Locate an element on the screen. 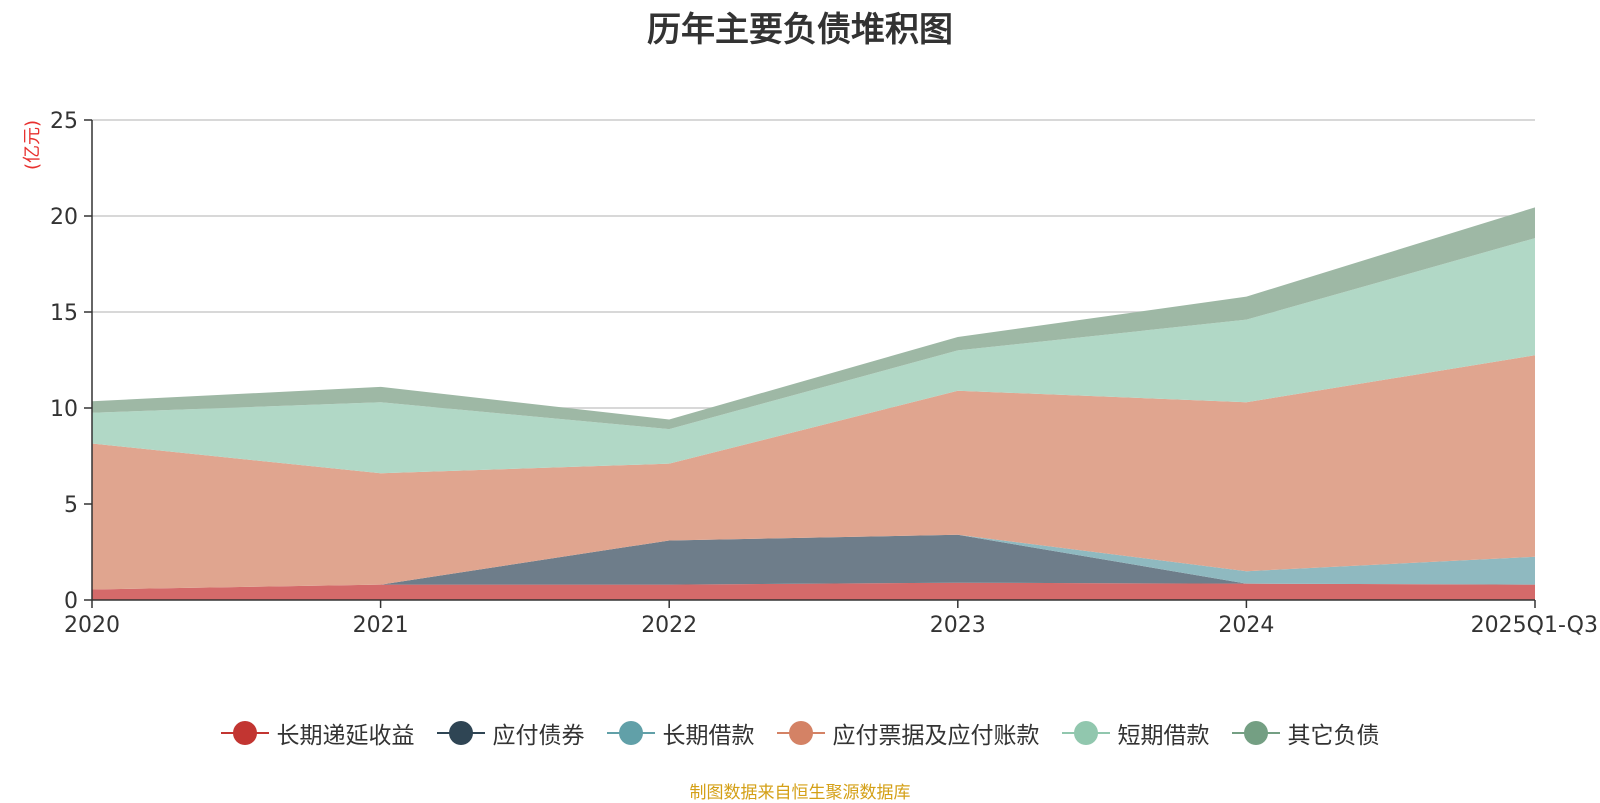  legend-item-3: 应付票据及应付账款 is located at coordinates (908, 733).